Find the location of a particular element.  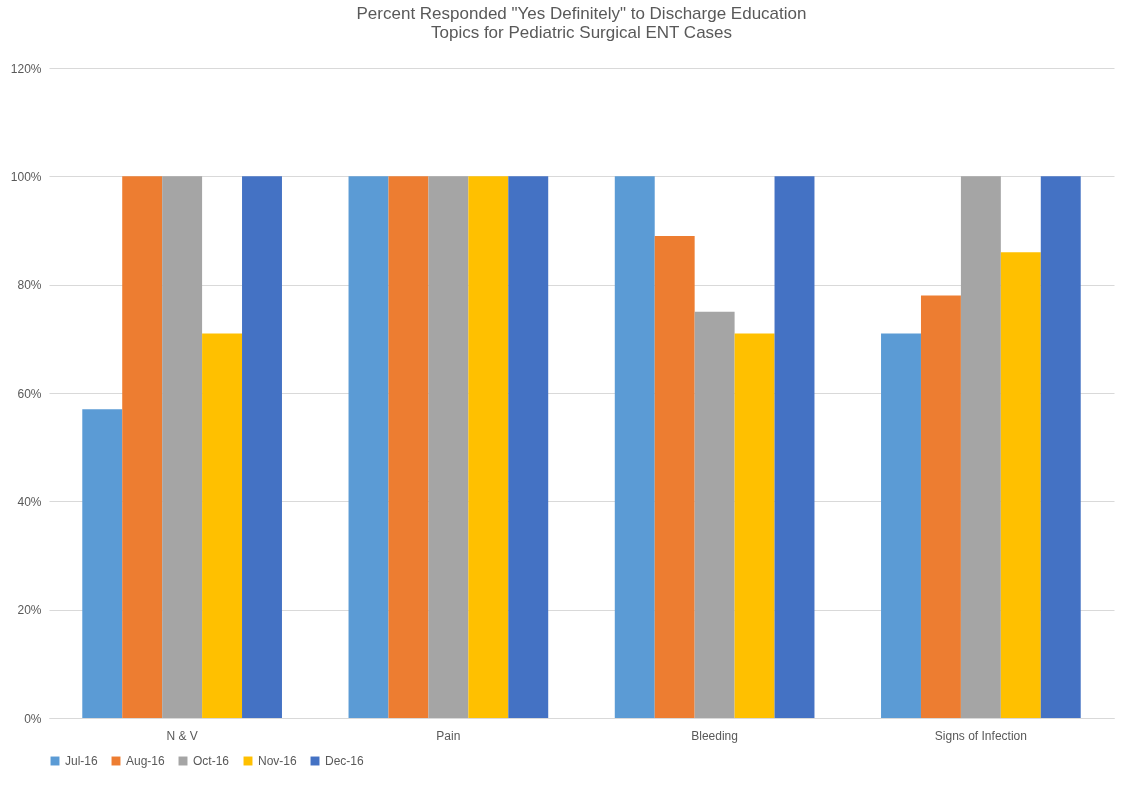

y-tick-label: 100% is located at coordinates (26, 176).